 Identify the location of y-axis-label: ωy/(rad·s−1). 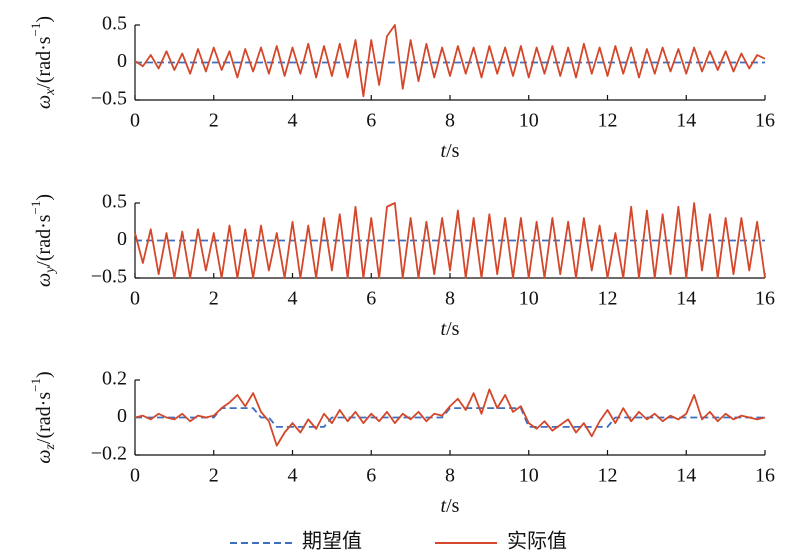
(43, 240).